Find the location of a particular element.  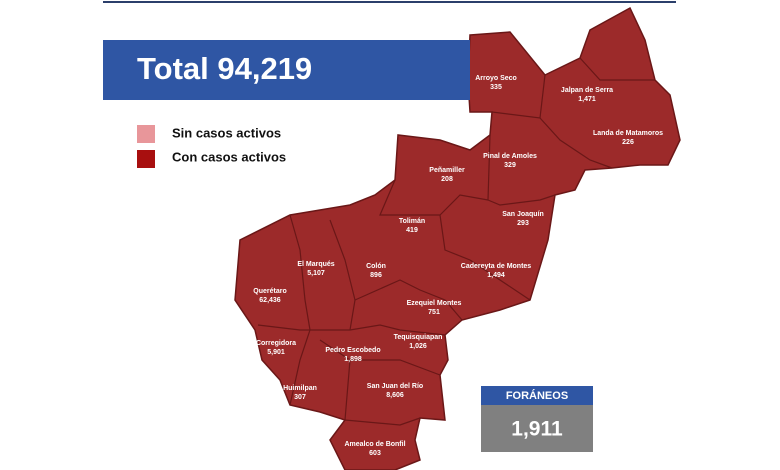

foraneos-value: 1,911 is located at coordinates (537, 429).